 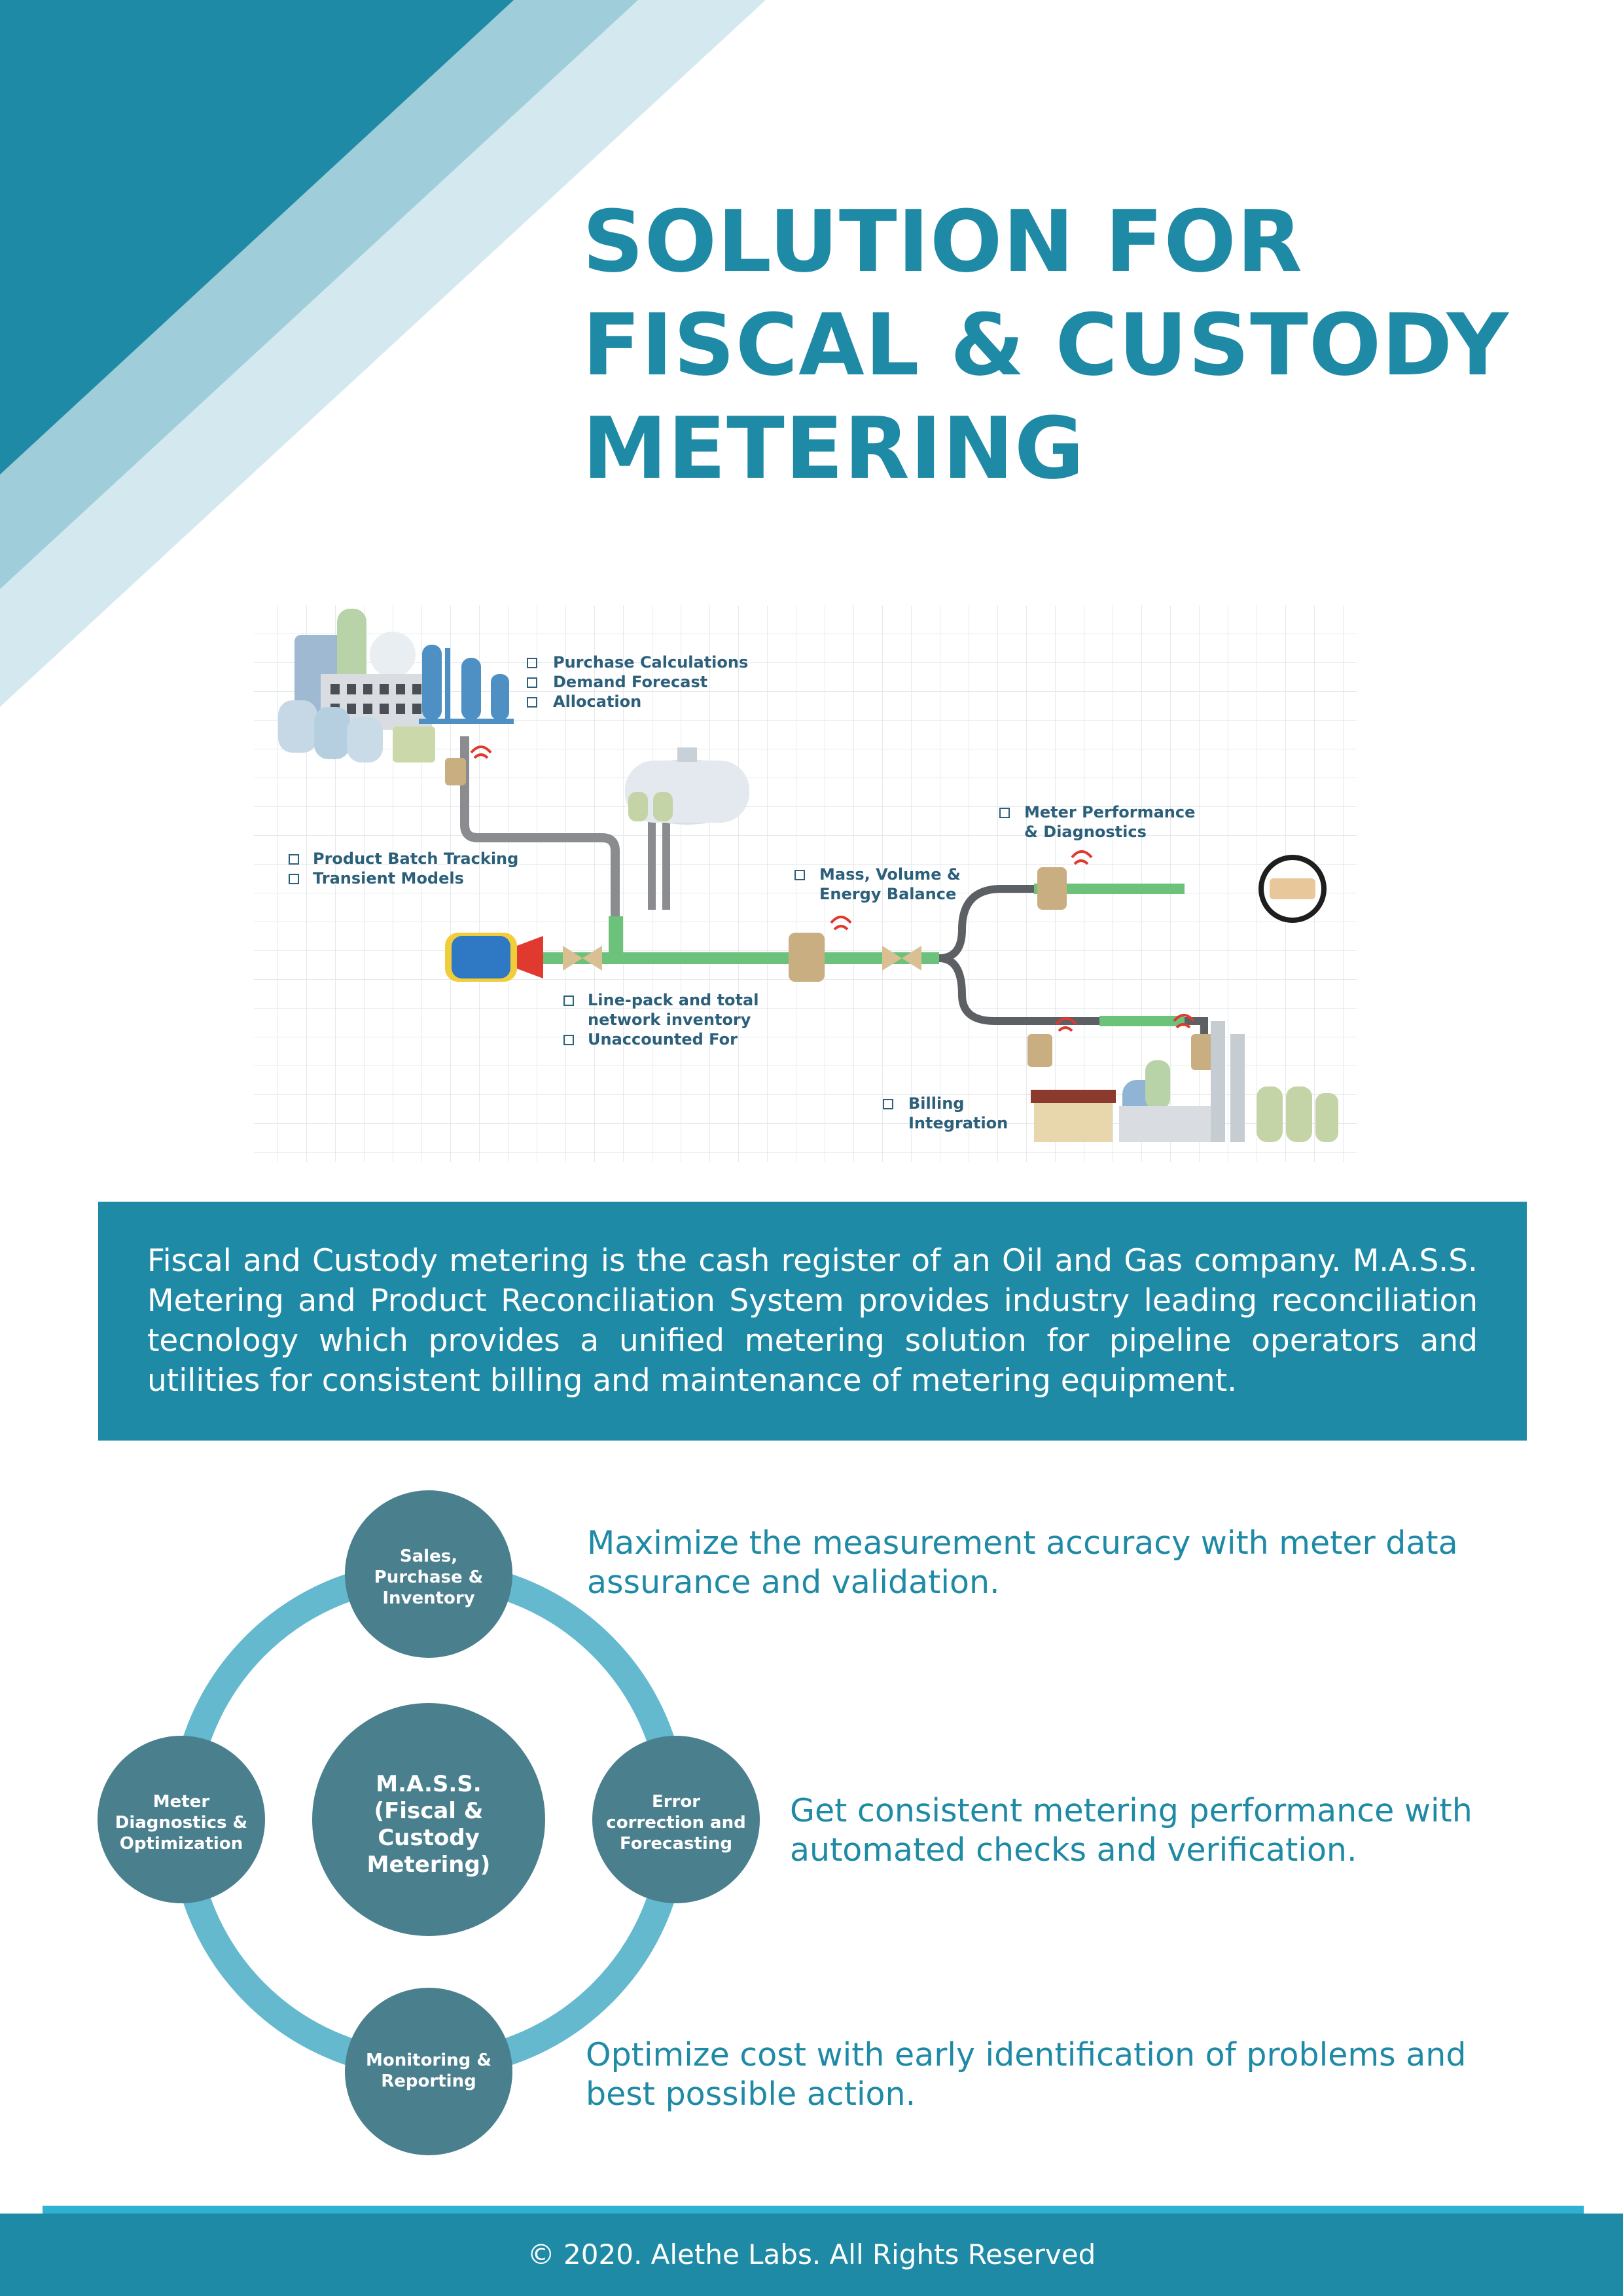 I want to click on right-line-3: Forecasting, so click(x=676, y=1844).